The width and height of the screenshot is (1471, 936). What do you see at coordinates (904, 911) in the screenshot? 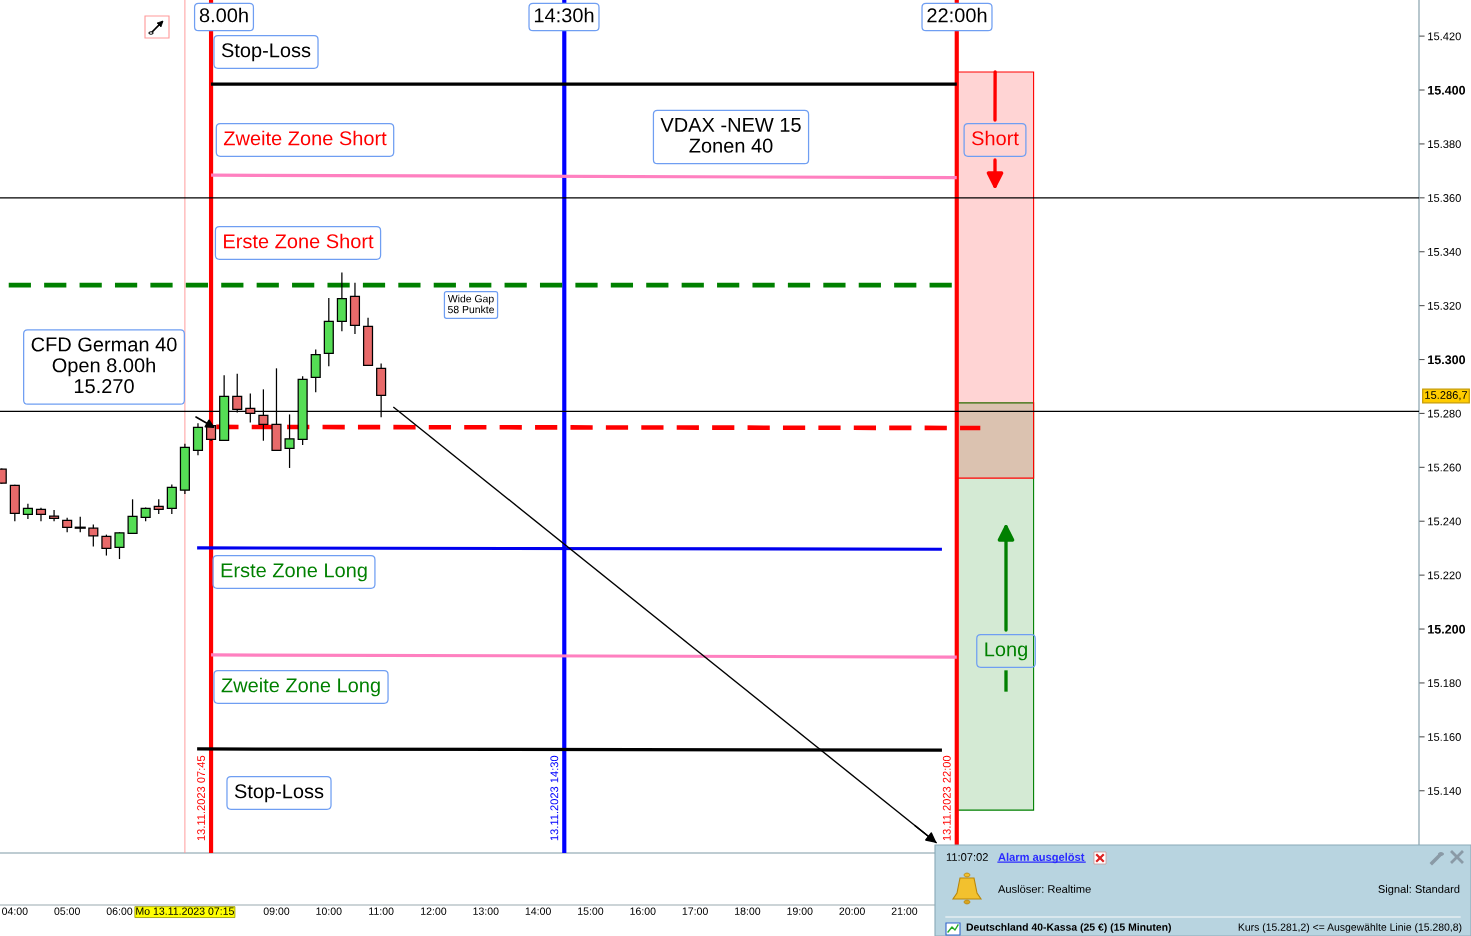
I see `x-tick-label: 21:00` at bounding box center [904, 911].